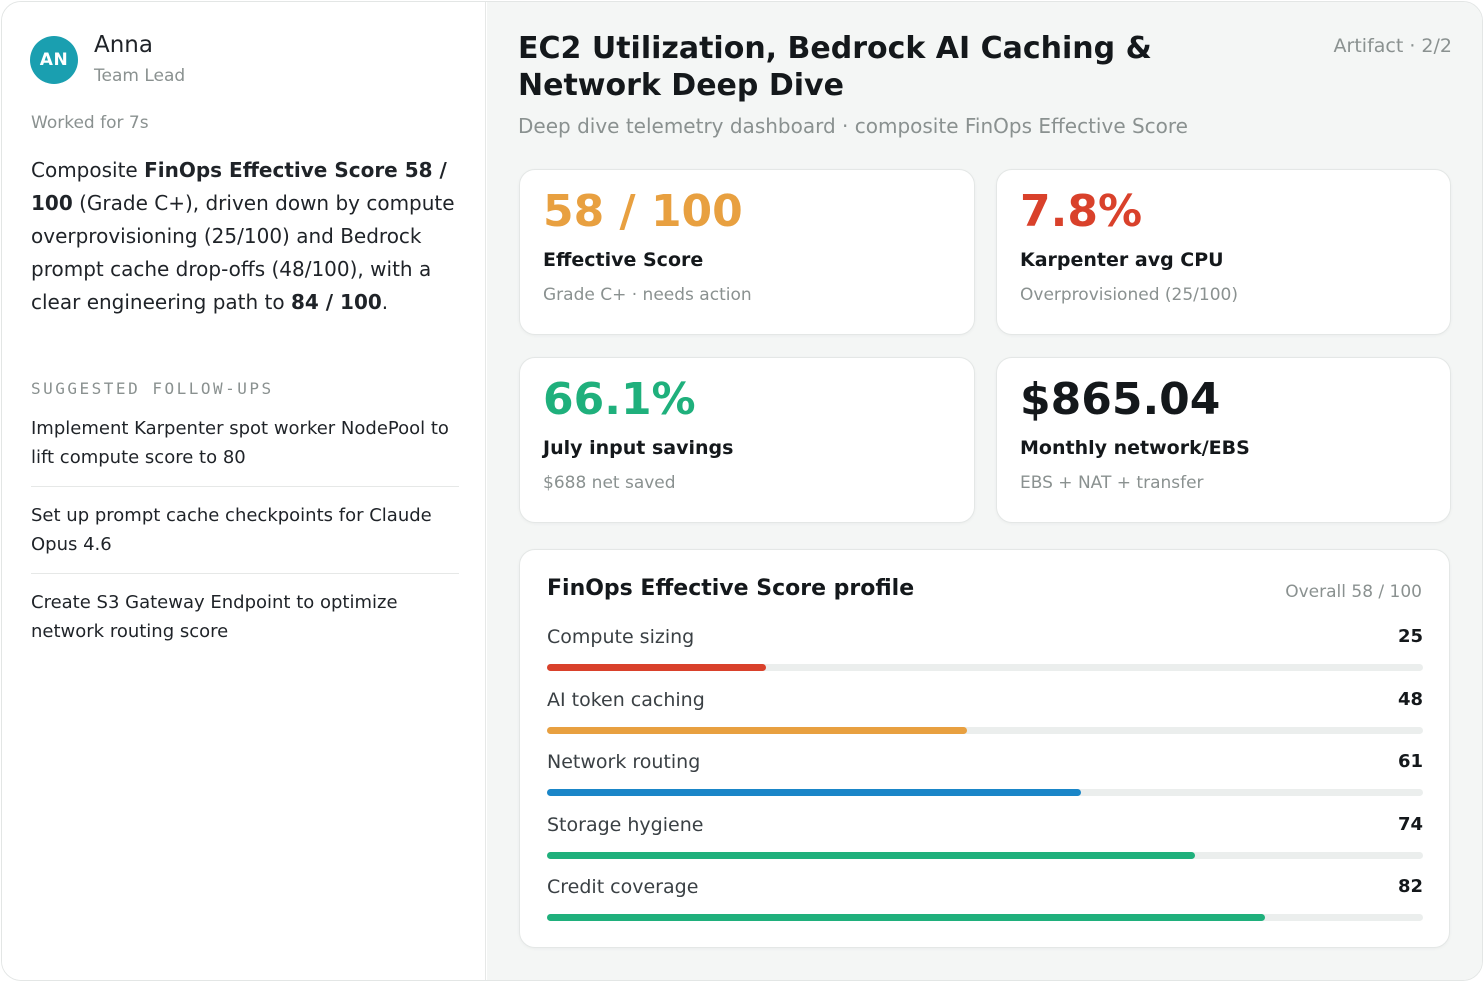  What do you see at coordinates (647, 295) in the screenshot?
I see `kpi-subtext: Grade C+ · needs action` at bounding box center [647, 295].